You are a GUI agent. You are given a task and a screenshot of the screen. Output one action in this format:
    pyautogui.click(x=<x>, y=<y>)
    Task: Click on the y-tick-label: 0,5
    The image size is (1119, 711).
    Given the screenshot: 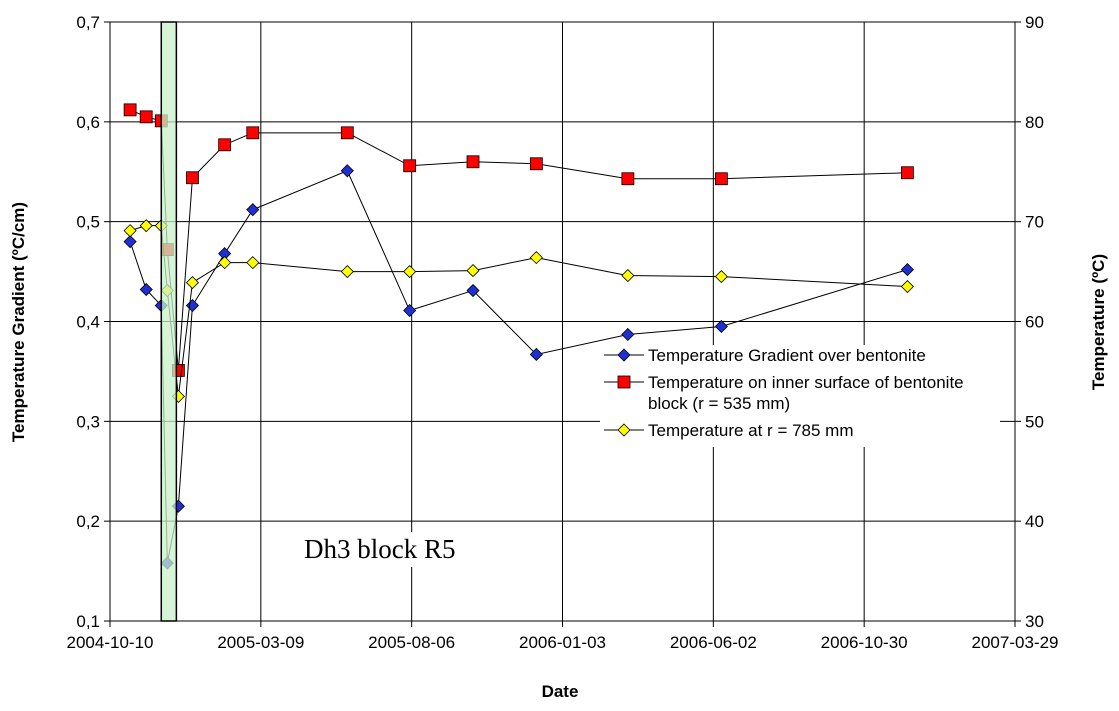 What is the action you would take?
    pyautogui.click(x=88, y=222)
    